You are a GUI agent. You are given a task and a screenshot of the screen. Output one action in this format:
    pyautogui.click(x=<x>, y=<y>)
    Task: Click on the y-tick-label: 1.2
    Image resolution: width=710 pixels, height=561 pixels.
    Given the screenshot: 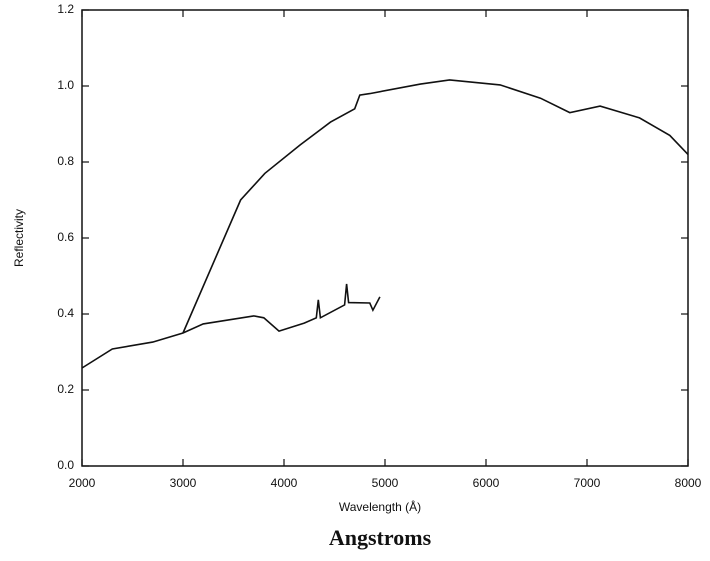 What is the action you would take?
    pyautogui.click(x=65, y=9)
    